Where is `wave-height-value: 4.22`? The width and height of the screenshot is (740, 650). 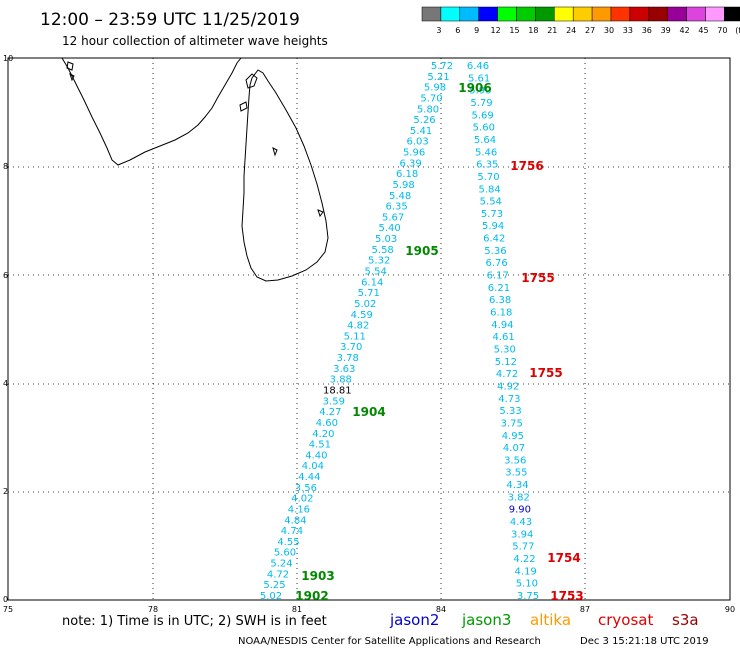 wave-height-value: 4.22 is located at coordinates (524, 559).